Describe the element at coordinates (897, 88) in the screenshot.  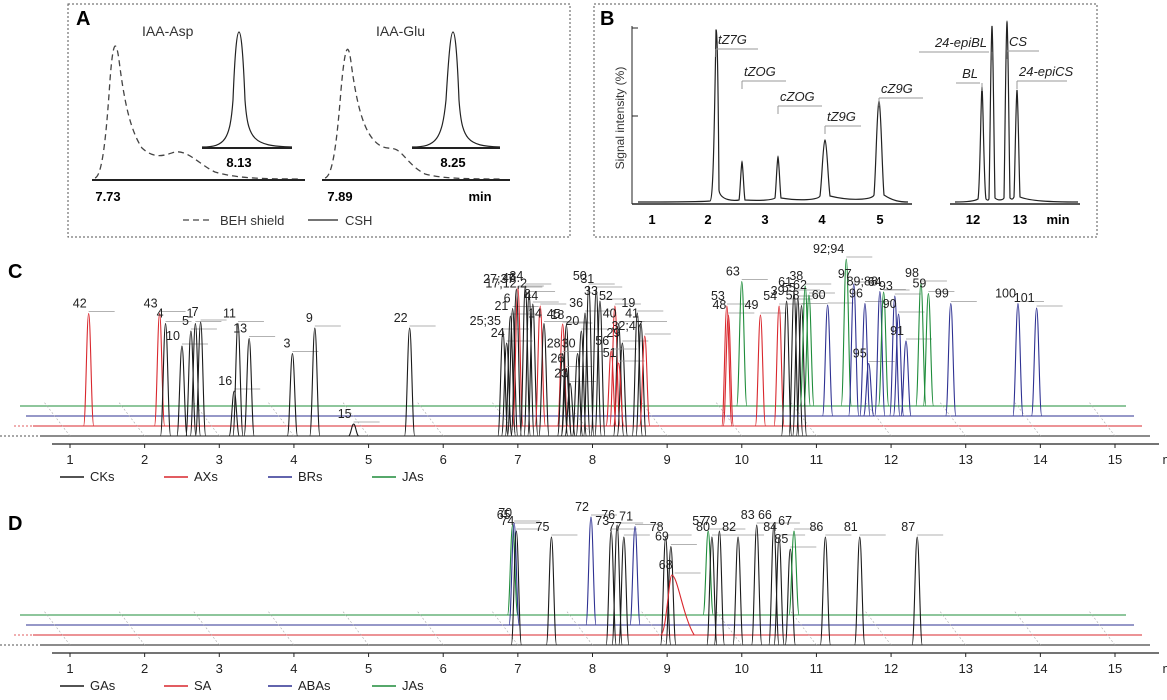
I see `panel-b-peak-label: cZ9G` at that location.